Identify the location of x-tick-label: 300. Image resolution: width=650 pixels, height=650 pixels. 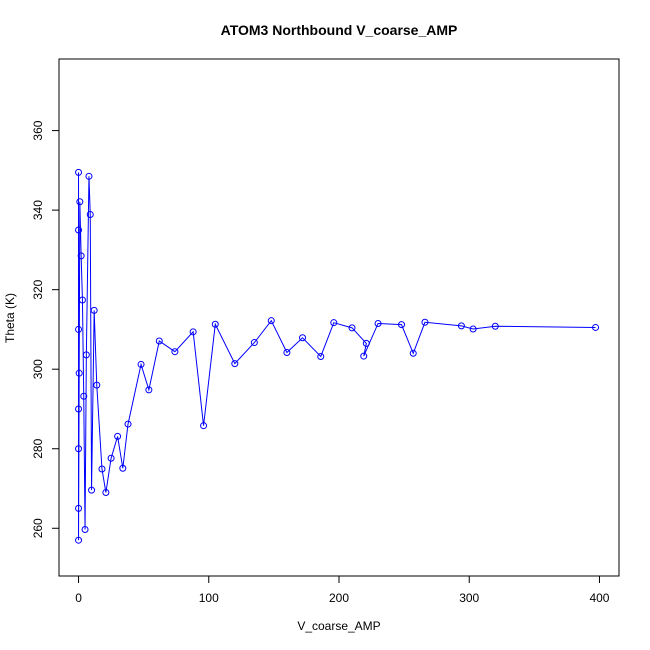
(469, 598).